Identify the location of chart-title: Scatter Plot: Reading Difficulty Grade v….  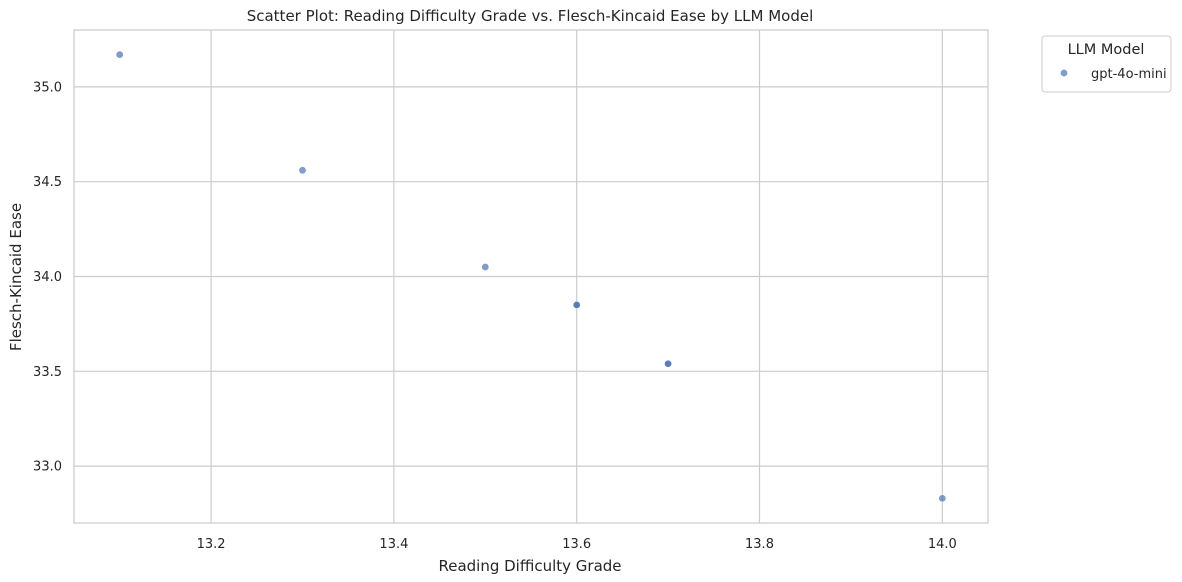
(530, 16).